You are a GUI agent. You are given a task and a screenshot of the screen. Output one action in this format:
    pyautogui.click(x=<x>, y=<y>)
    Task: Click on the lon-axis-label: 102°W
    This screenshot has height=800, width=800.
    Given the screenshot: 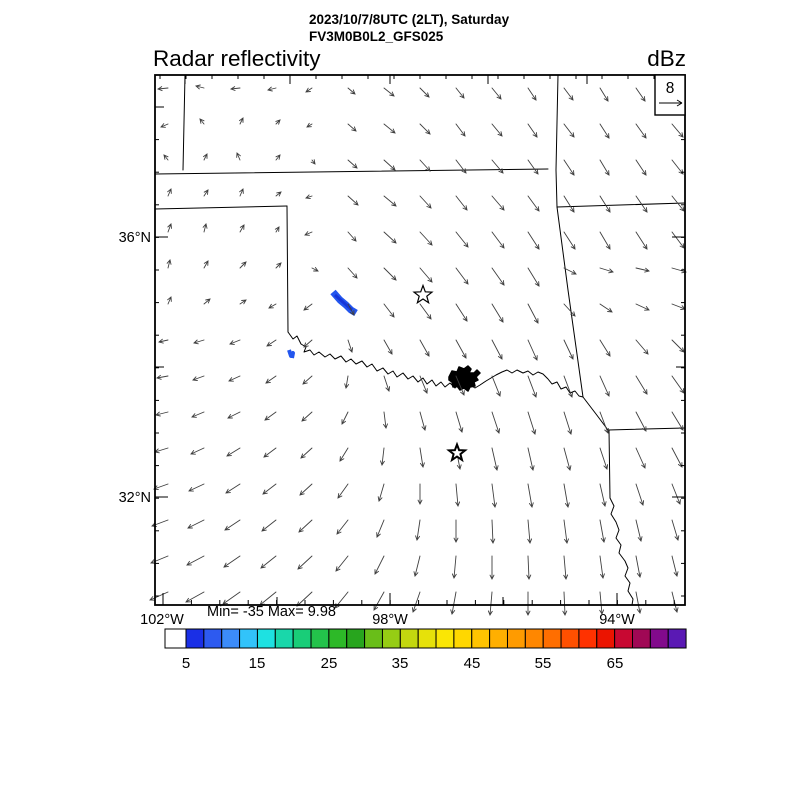 What is the action you would take?
    pyautogui.click(x=162, y=620)
    